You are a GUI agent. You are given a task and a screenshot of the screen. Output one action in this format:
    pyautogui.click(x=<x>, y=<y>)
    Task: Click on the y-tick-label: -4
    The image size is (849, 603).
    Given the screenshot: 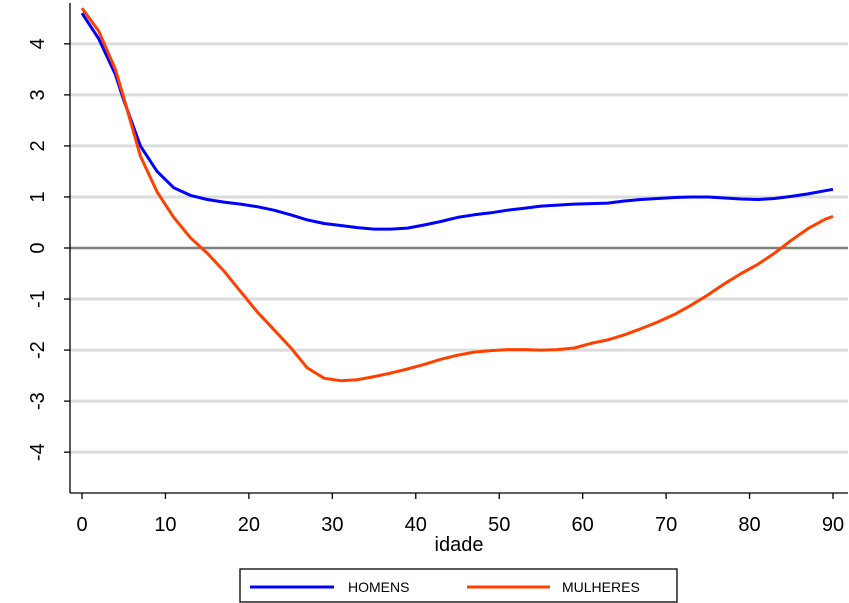 What is the action you would take?
    pyautogui.click(x=38, y=452)
    